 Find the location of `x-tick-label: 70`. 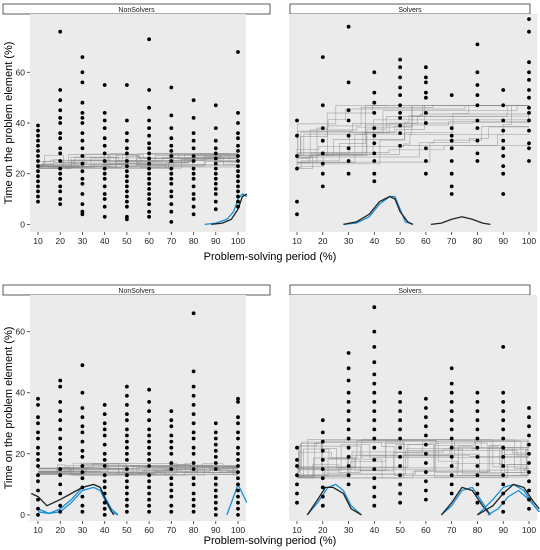

x-tick-label: 70 is located at coordinates (452, 241).